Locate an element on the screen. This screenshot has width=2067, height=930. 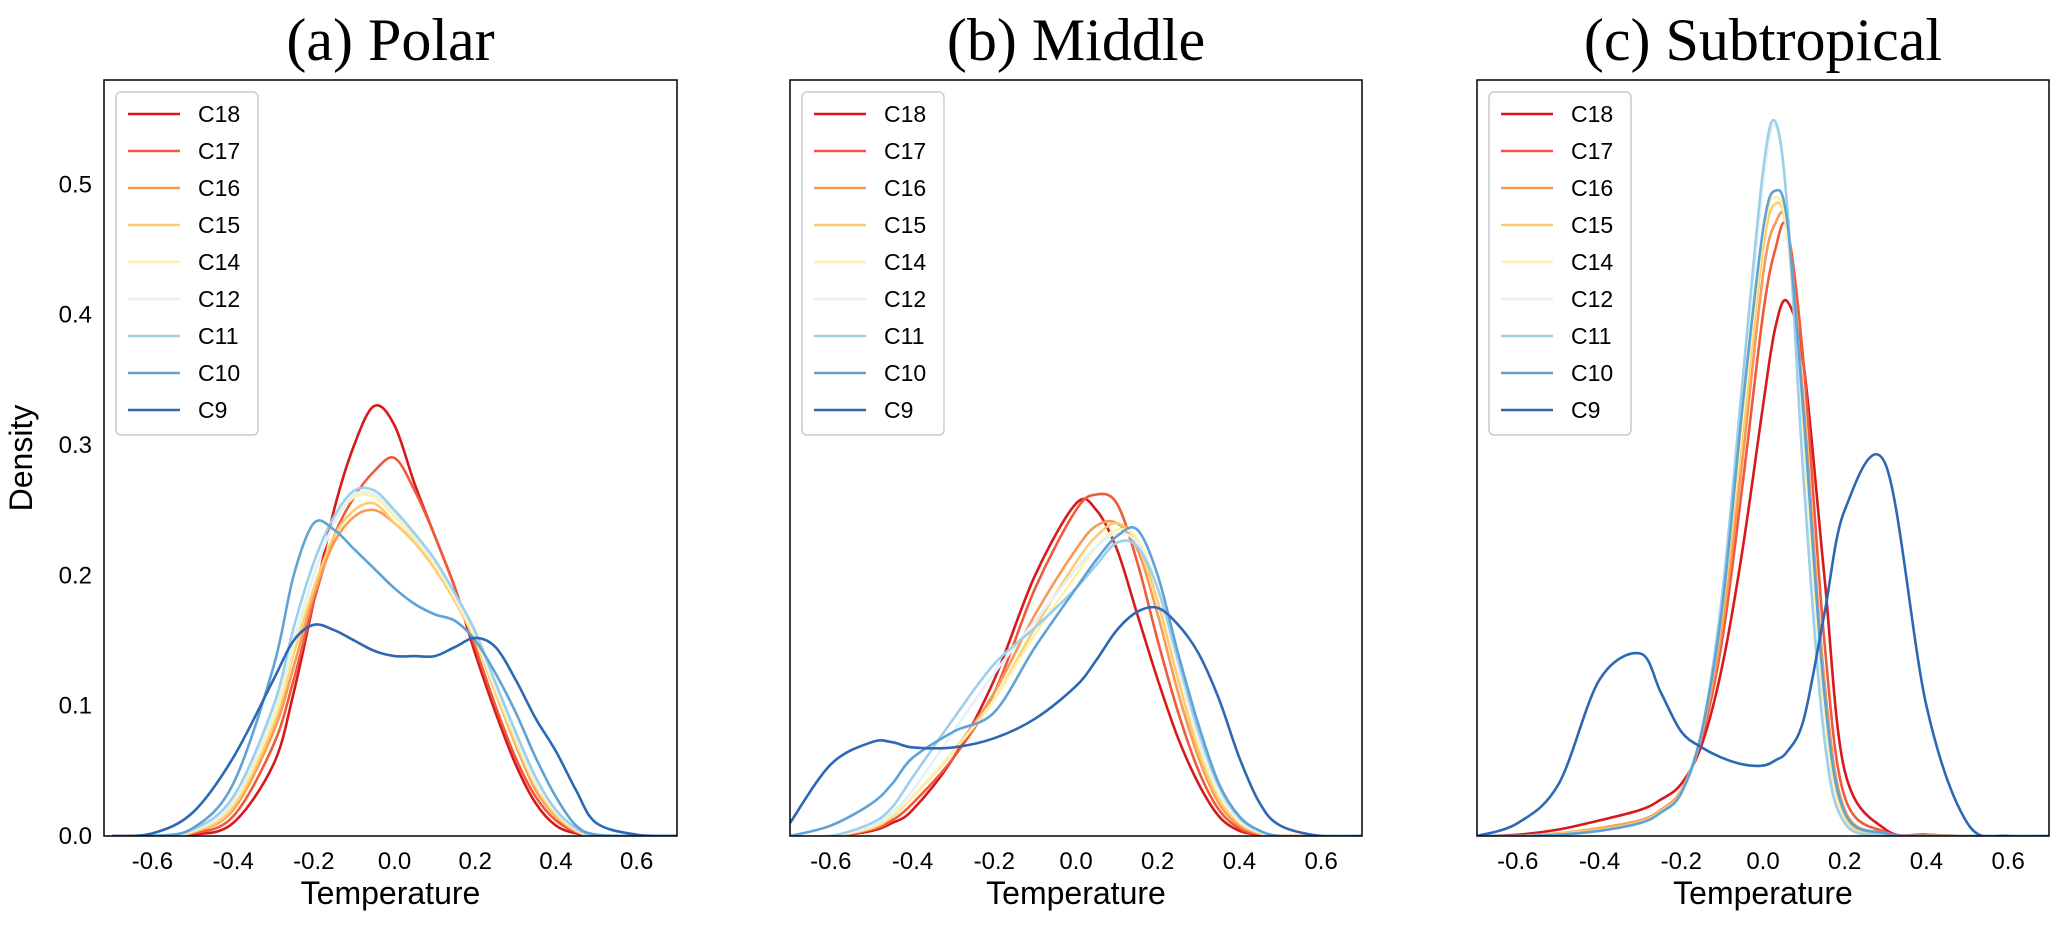
y-tick-label: 0.0 is located at coordinates (75, 836).